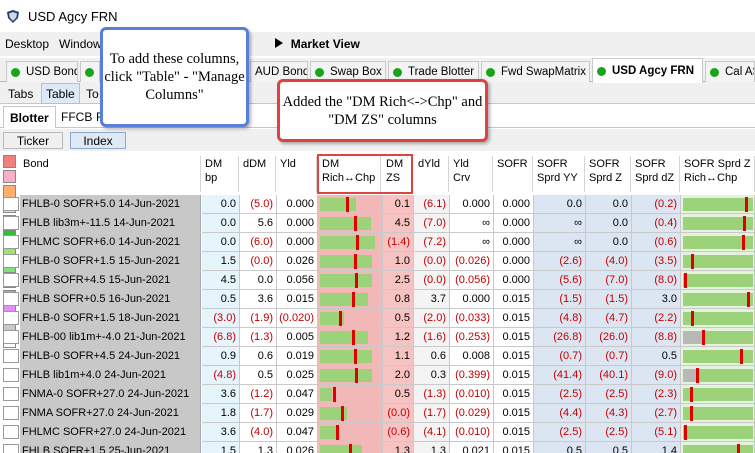 The width and height of the screenshot is (755, 453). Describe the element at coordinates (98, 140) in the screenshot. I see `index-button: Index` at that location.